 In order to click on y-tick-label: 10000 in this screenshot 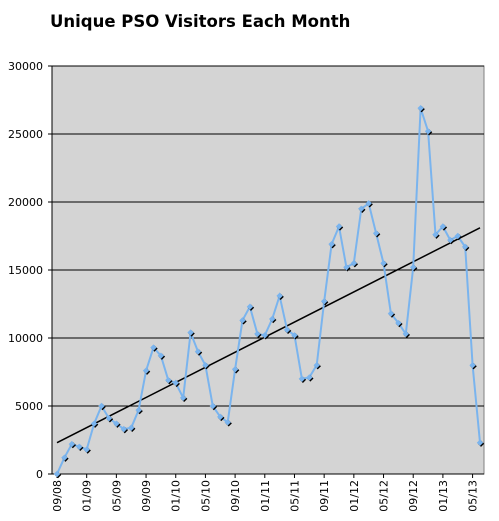, I will do `click(25, 338)`.